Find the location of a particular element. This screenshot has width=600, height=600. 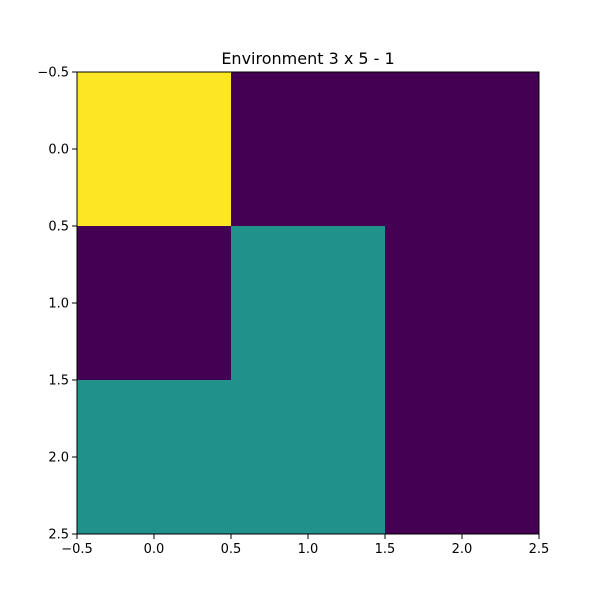

heatmap-cell-r0-c2 is located at coordinates (462, 149).